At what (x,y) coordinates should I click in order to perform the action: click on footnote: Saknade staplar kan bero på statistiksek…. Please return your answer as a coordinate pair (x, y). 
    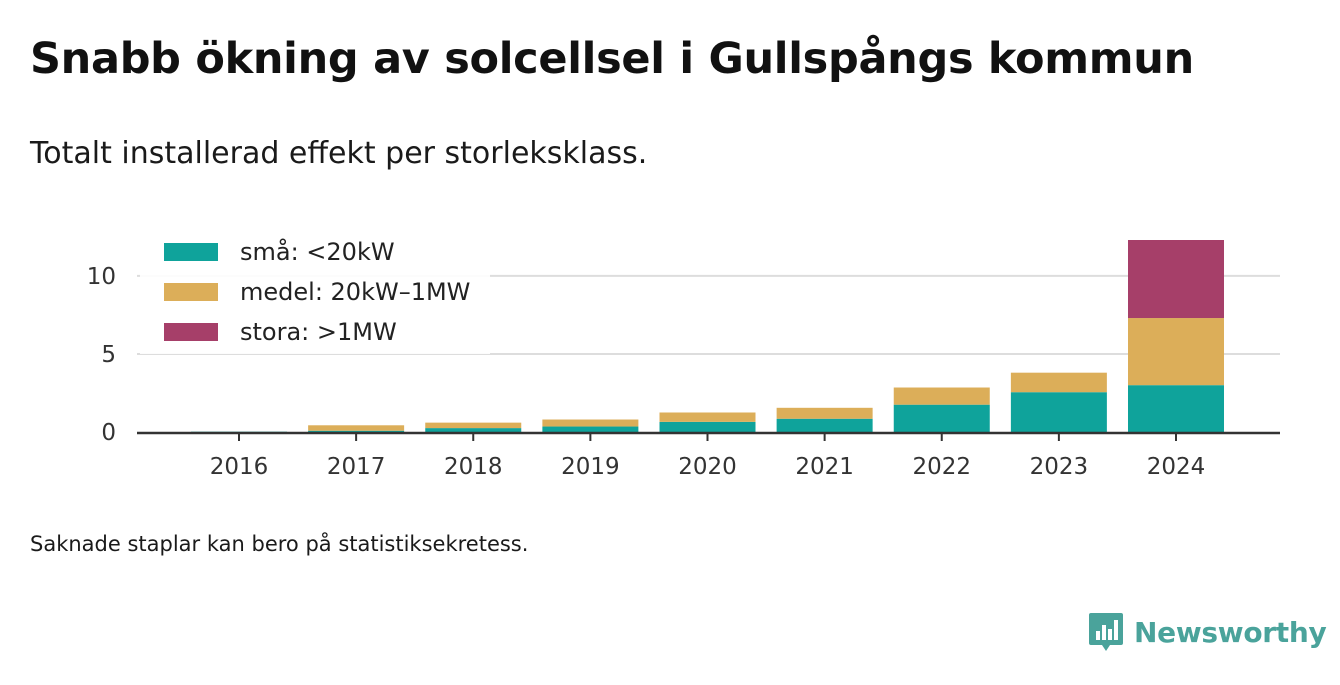
    Looking at the image, I should click on (279, 544).